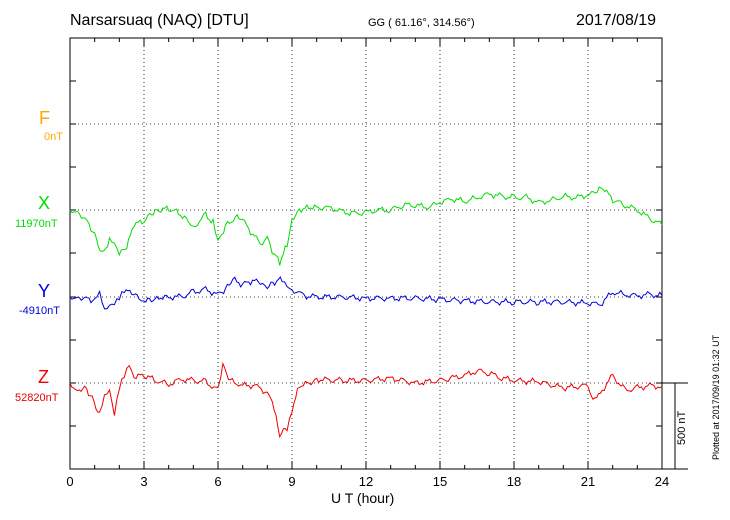 This screenshot has width=730, height=520. I want to click on channel-f-baseline: 0nT, so click(53, 137).